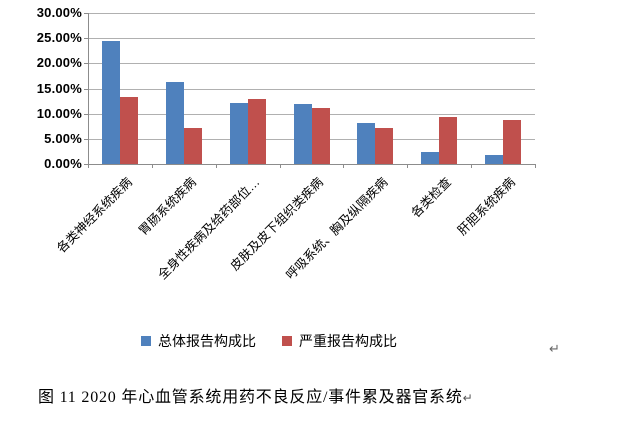 The width and height of the screenshot is (626, 443). I want to click on legend-item-total-report: 总体报告构成比, so click(198, 341).